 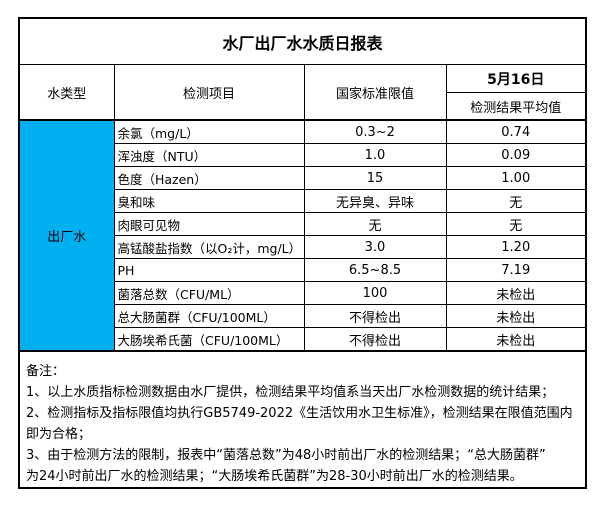 I want to click on table-row: 肉眼可见物 无 无, so click(x=303, y=224).